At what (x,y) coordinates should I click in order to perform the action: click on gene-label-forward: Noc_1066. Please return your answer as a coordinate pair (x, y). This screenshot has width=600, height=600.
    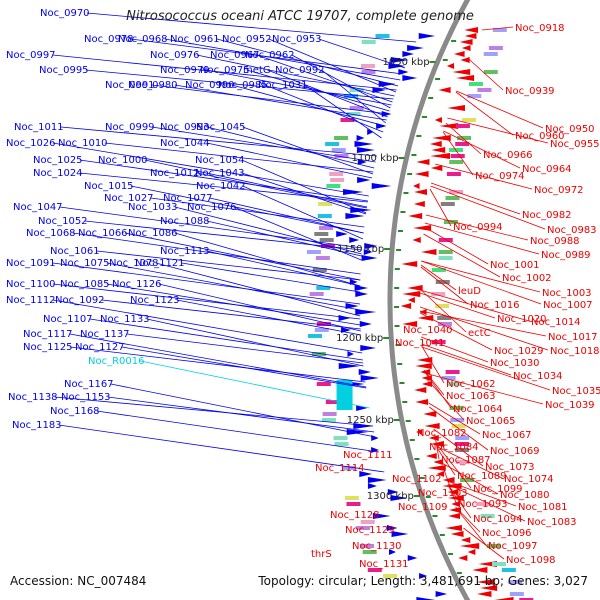
    Looking at the image, I should click on (103, 233).